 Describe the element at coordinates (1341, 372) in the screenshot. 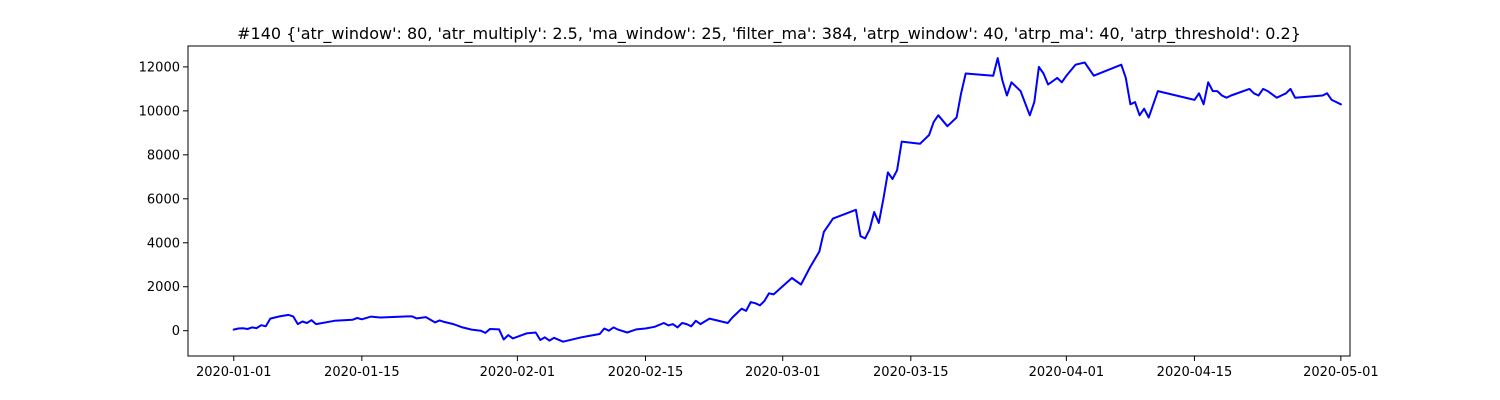

I see `x-tick-label: 2020-05-01` at that location.